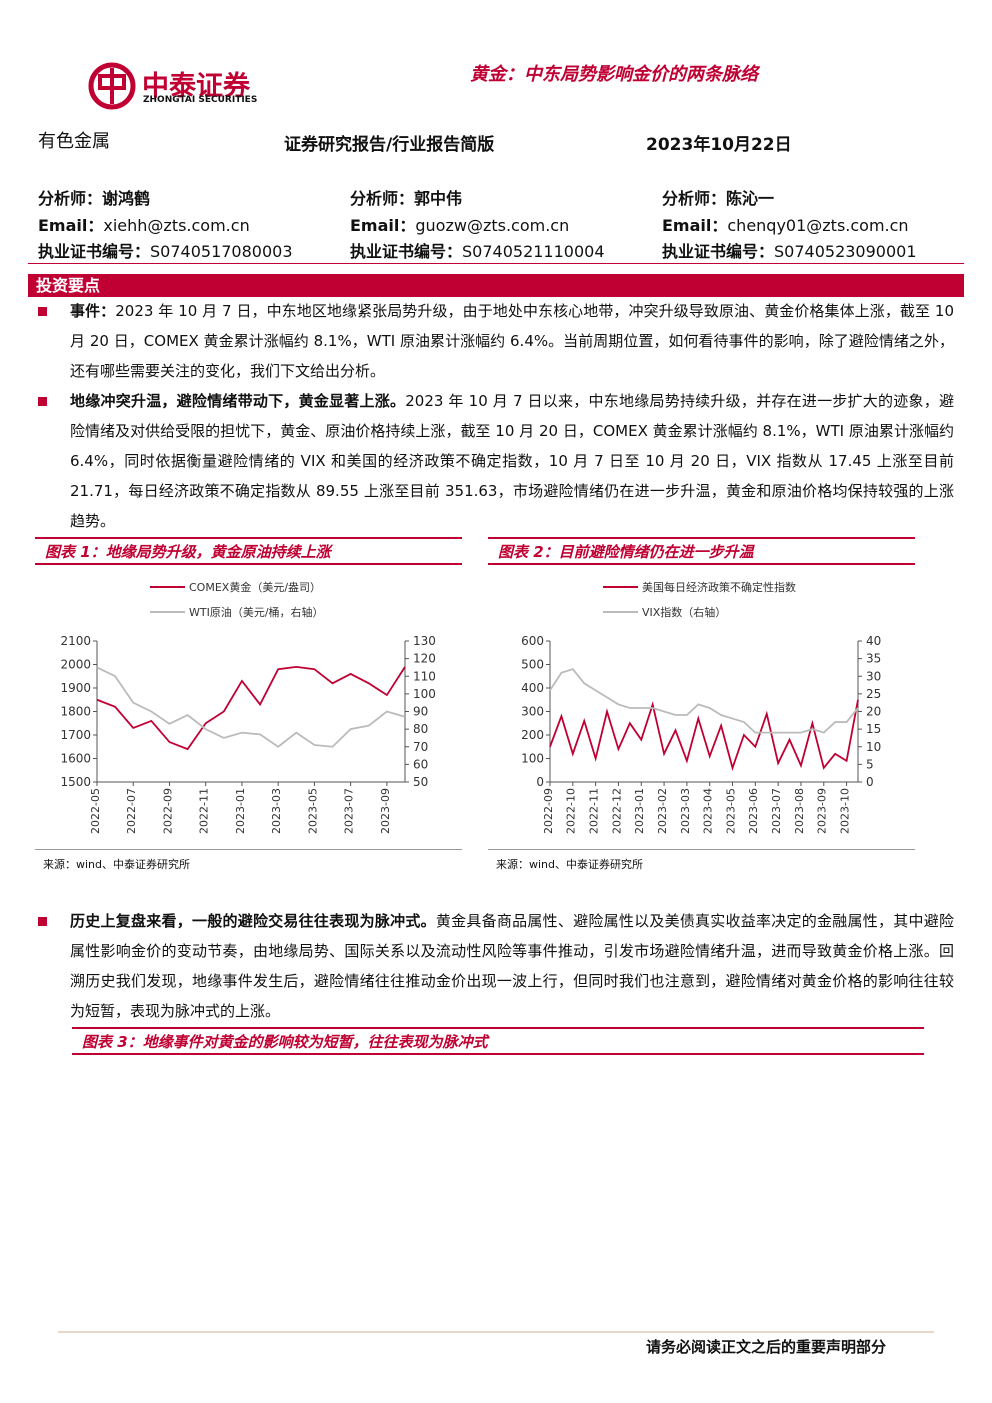  Describe the element at coordinates (498, 1041) in the screenshot. I see `figure-caption: 图表 3：地缘事件对黄金的影响较为短暂，往往表现为脉冲式` at that location.